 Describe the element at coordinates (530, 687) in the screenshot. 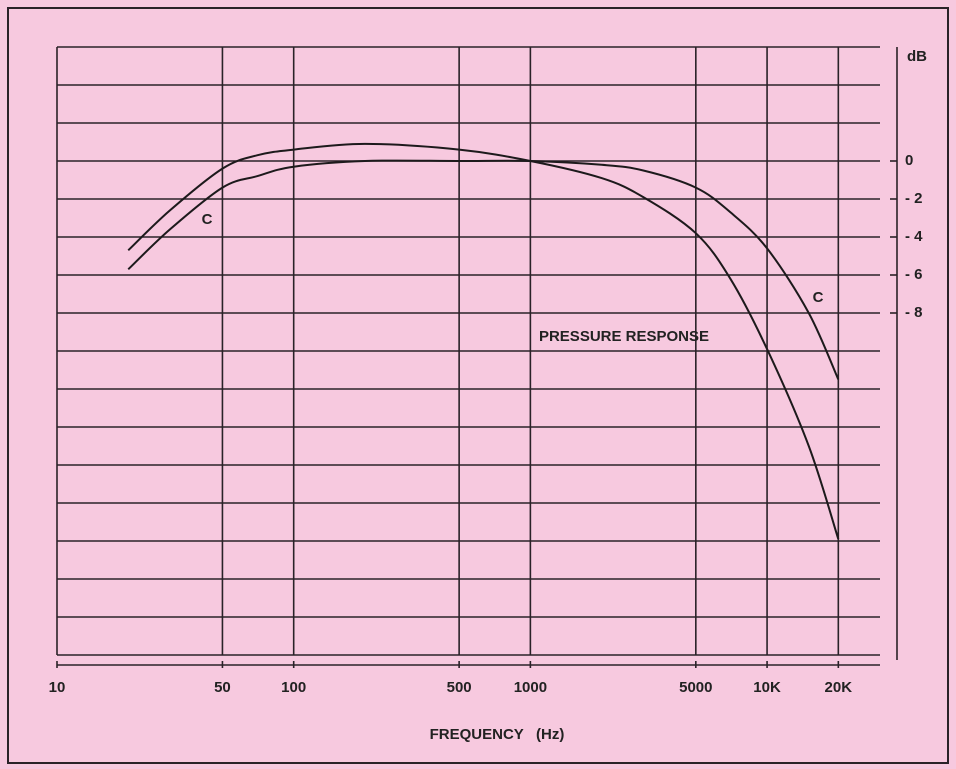

I see `x-tick-label: 1000` at that location.